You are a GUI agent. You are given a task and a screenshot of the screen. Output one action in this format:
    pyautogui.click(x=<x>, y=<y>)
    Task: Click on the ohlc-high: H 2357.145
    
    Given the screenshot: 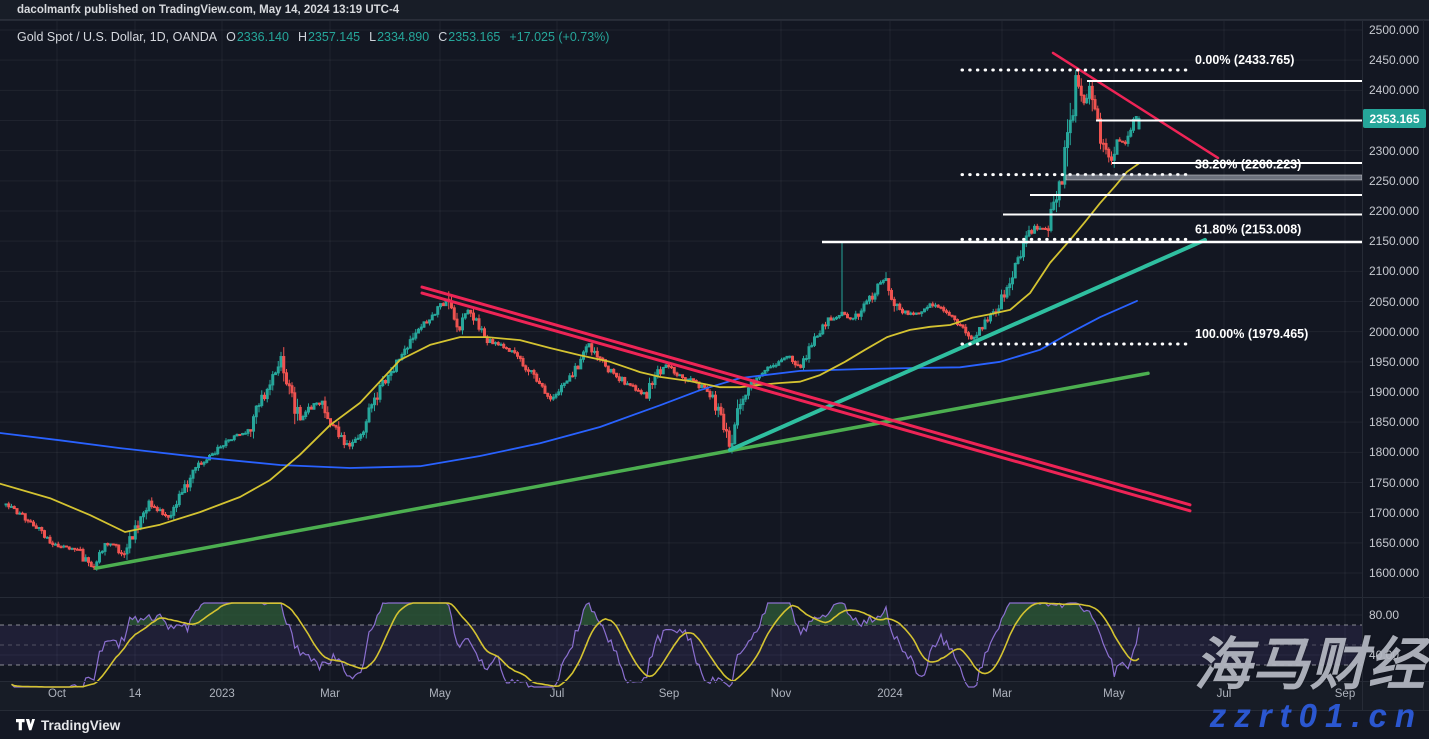 What is the action you would take?
    pyautogui.click(x=329, y=37)
    